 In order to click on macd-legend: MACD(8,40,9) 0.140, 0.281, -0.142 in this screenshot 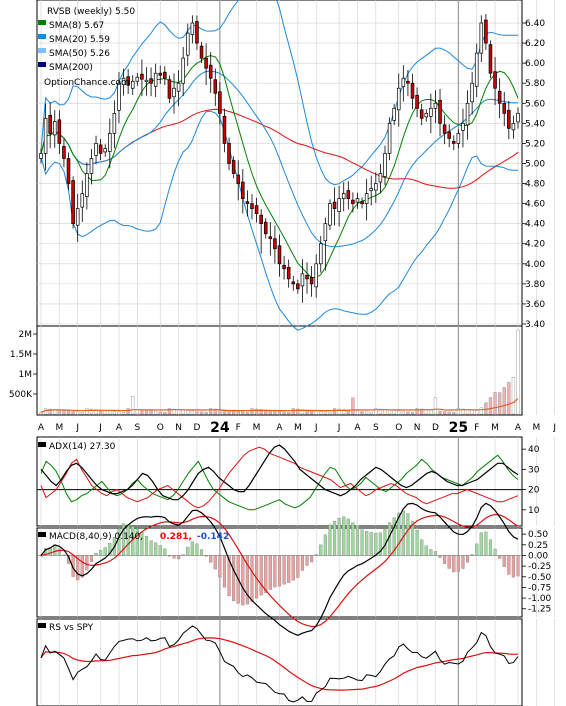, I will do `click(133, 537)`.